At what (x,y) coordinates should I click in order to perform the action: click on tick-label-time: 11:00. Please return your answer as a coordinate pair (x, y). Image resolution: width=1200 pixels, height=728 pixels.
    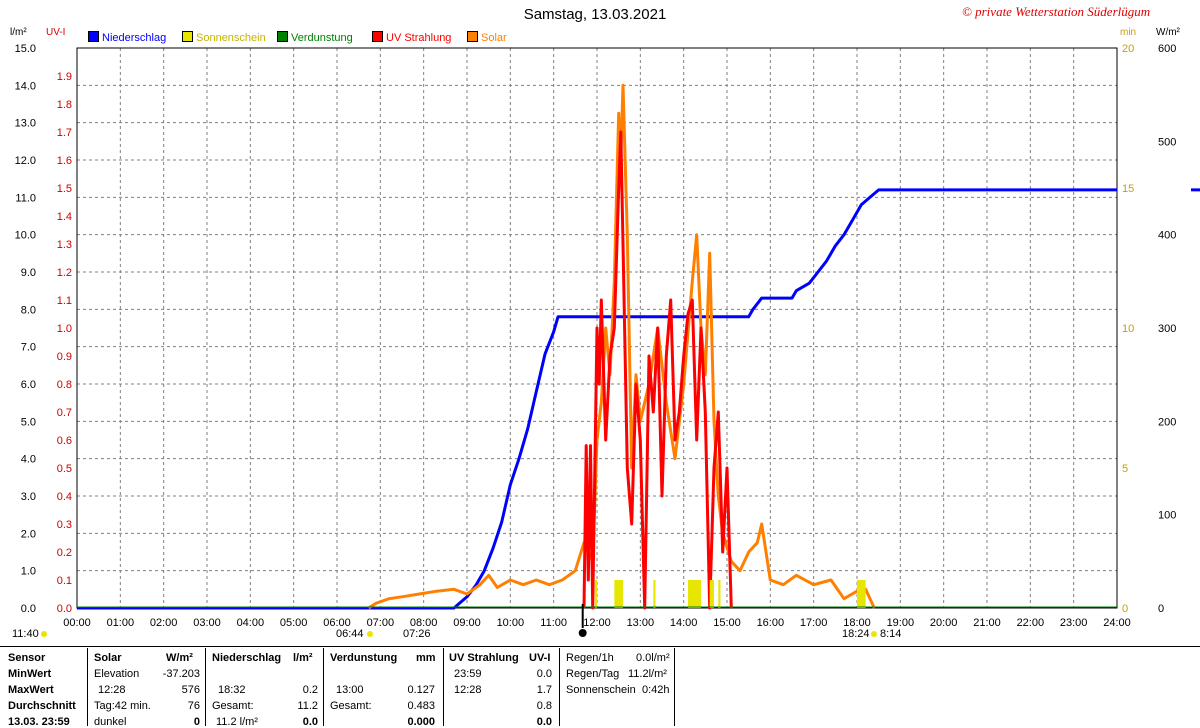
    Looking at the image, I should click on (553, 623).